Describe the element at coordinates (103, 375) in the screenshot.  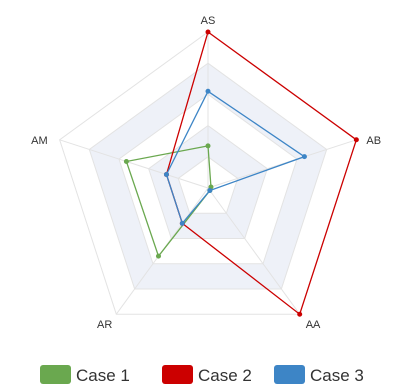
I see `legend-label-1: Case 1` at that location.